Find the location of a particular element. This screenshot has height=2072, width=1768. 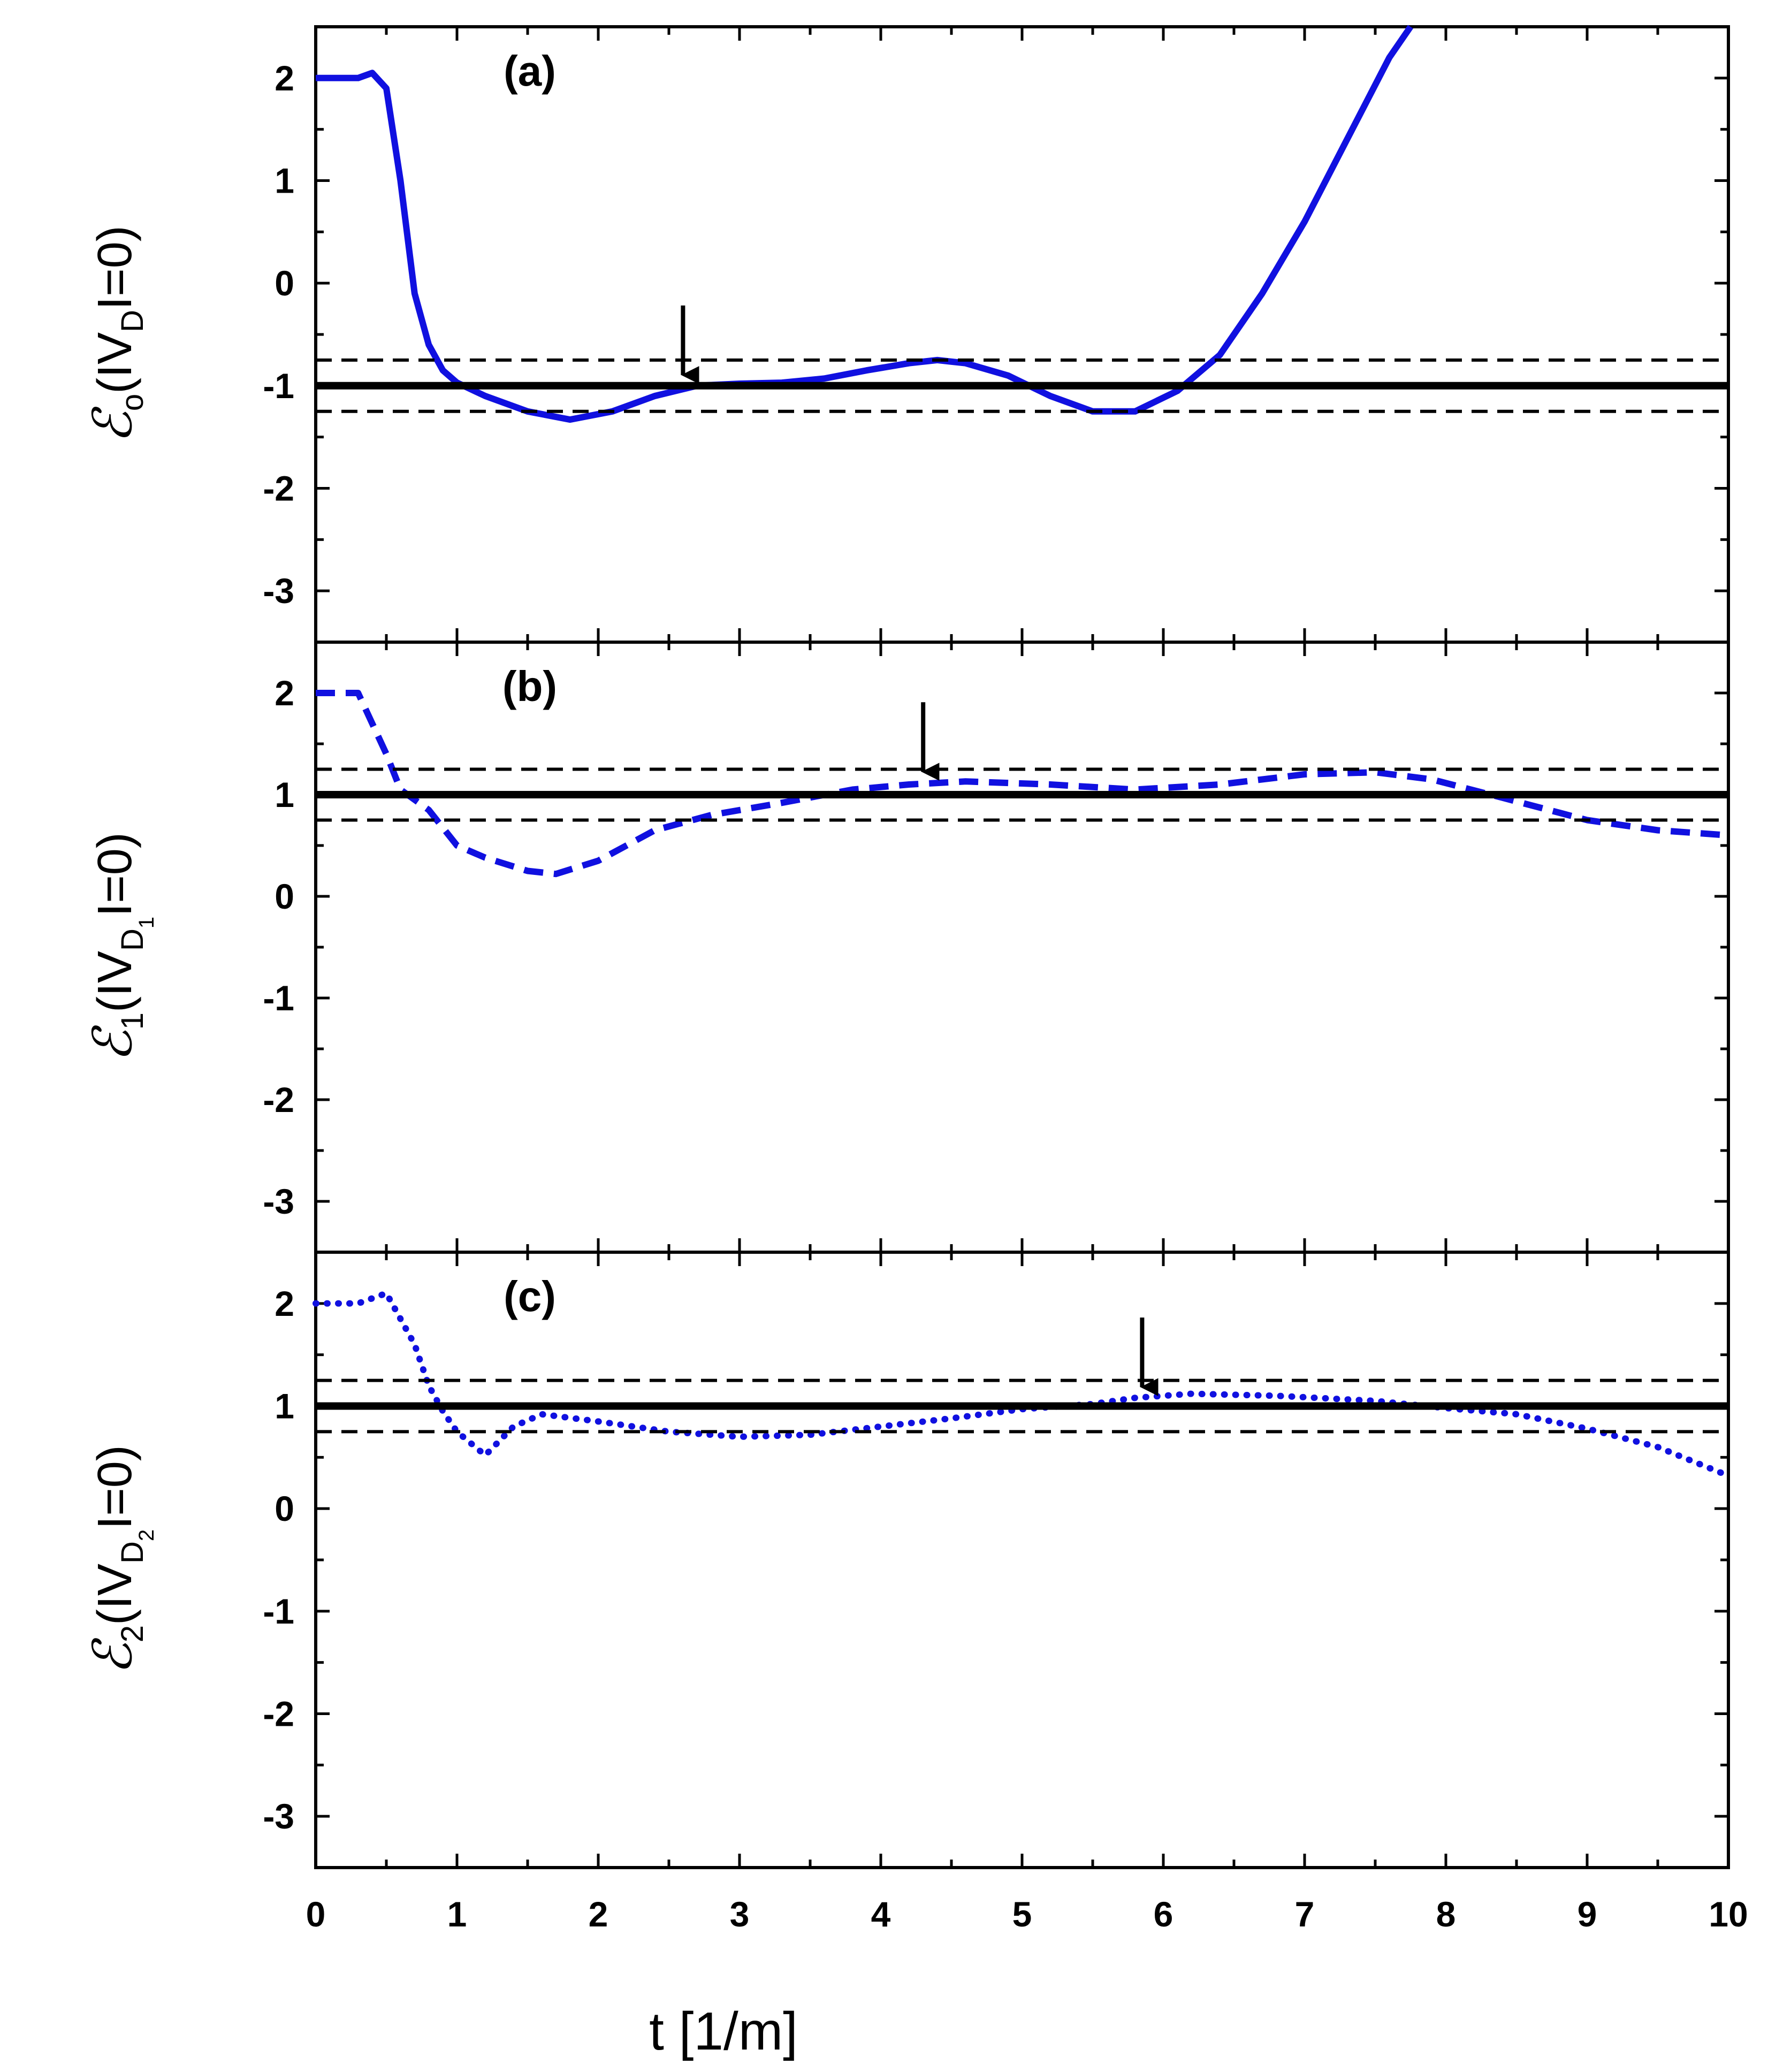

y-axis-label: ℰo(IVDI=0) is located at coordinates (116, 334).